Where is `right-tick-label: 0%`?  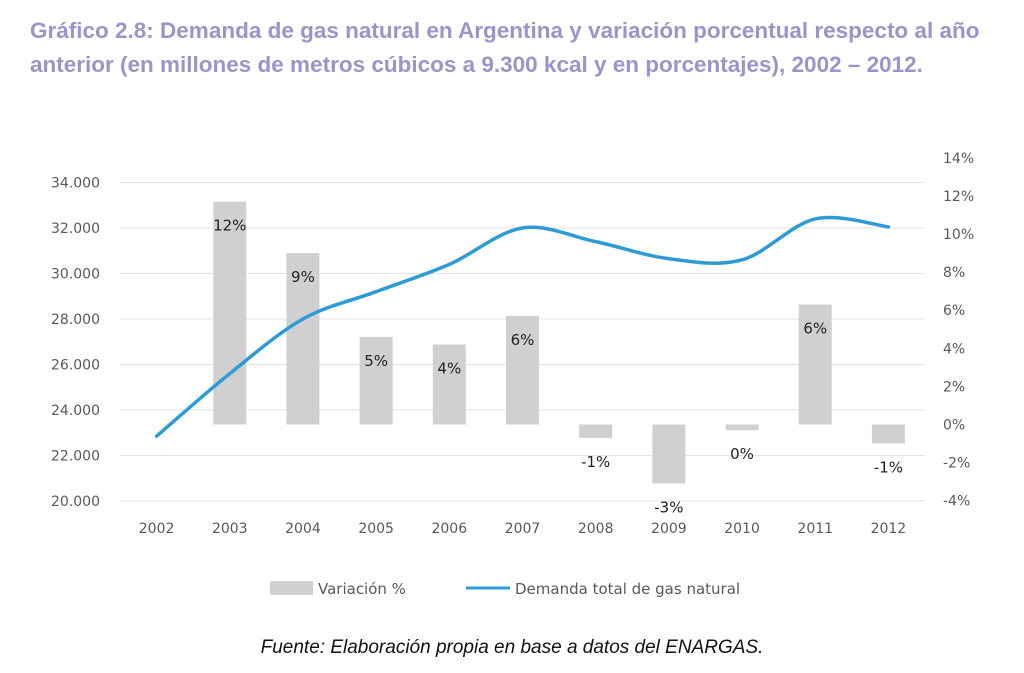 right-tick-label: 0% is located at coordinates (954, 426).